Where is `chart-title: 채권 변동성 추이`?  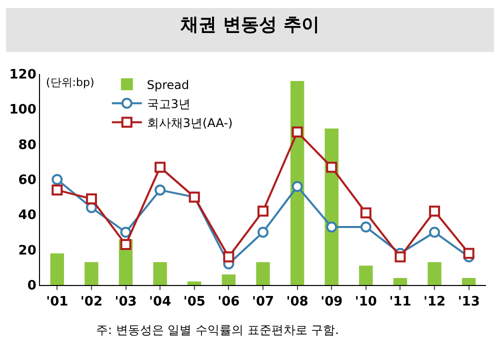
chart-title: 채권 변동성 추이 is located at coordinates (250, 25).